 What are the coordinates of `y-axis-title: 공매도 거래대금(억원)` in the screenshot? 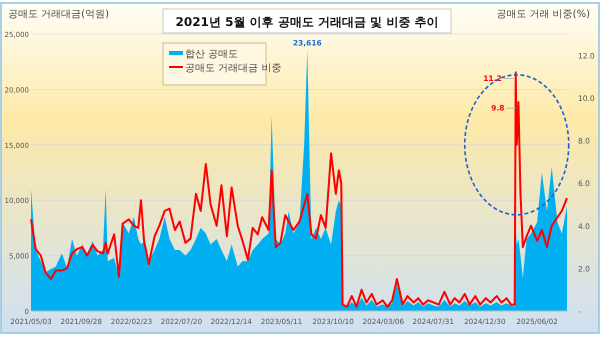 It's located at (59, 14).